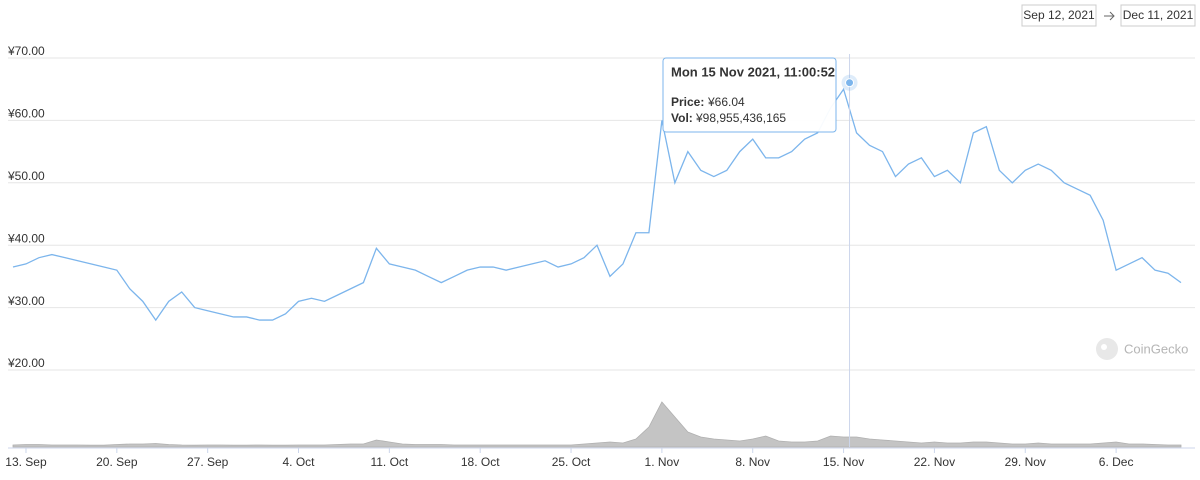 Image resolution: width=1200 pixels, height=480 pixels. Describe the element at coordinates (687, 102) in the screenshot. I see `tooltip-price-label: Price:` at that location.